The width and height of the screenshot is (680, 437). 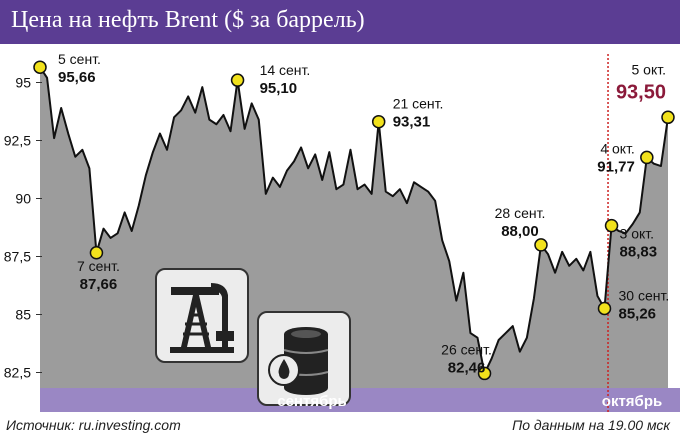 What do you see at coordinates (637, 313) in the screenshot?
I see `callout-value: 85,26` at bounding box center [637, 313].